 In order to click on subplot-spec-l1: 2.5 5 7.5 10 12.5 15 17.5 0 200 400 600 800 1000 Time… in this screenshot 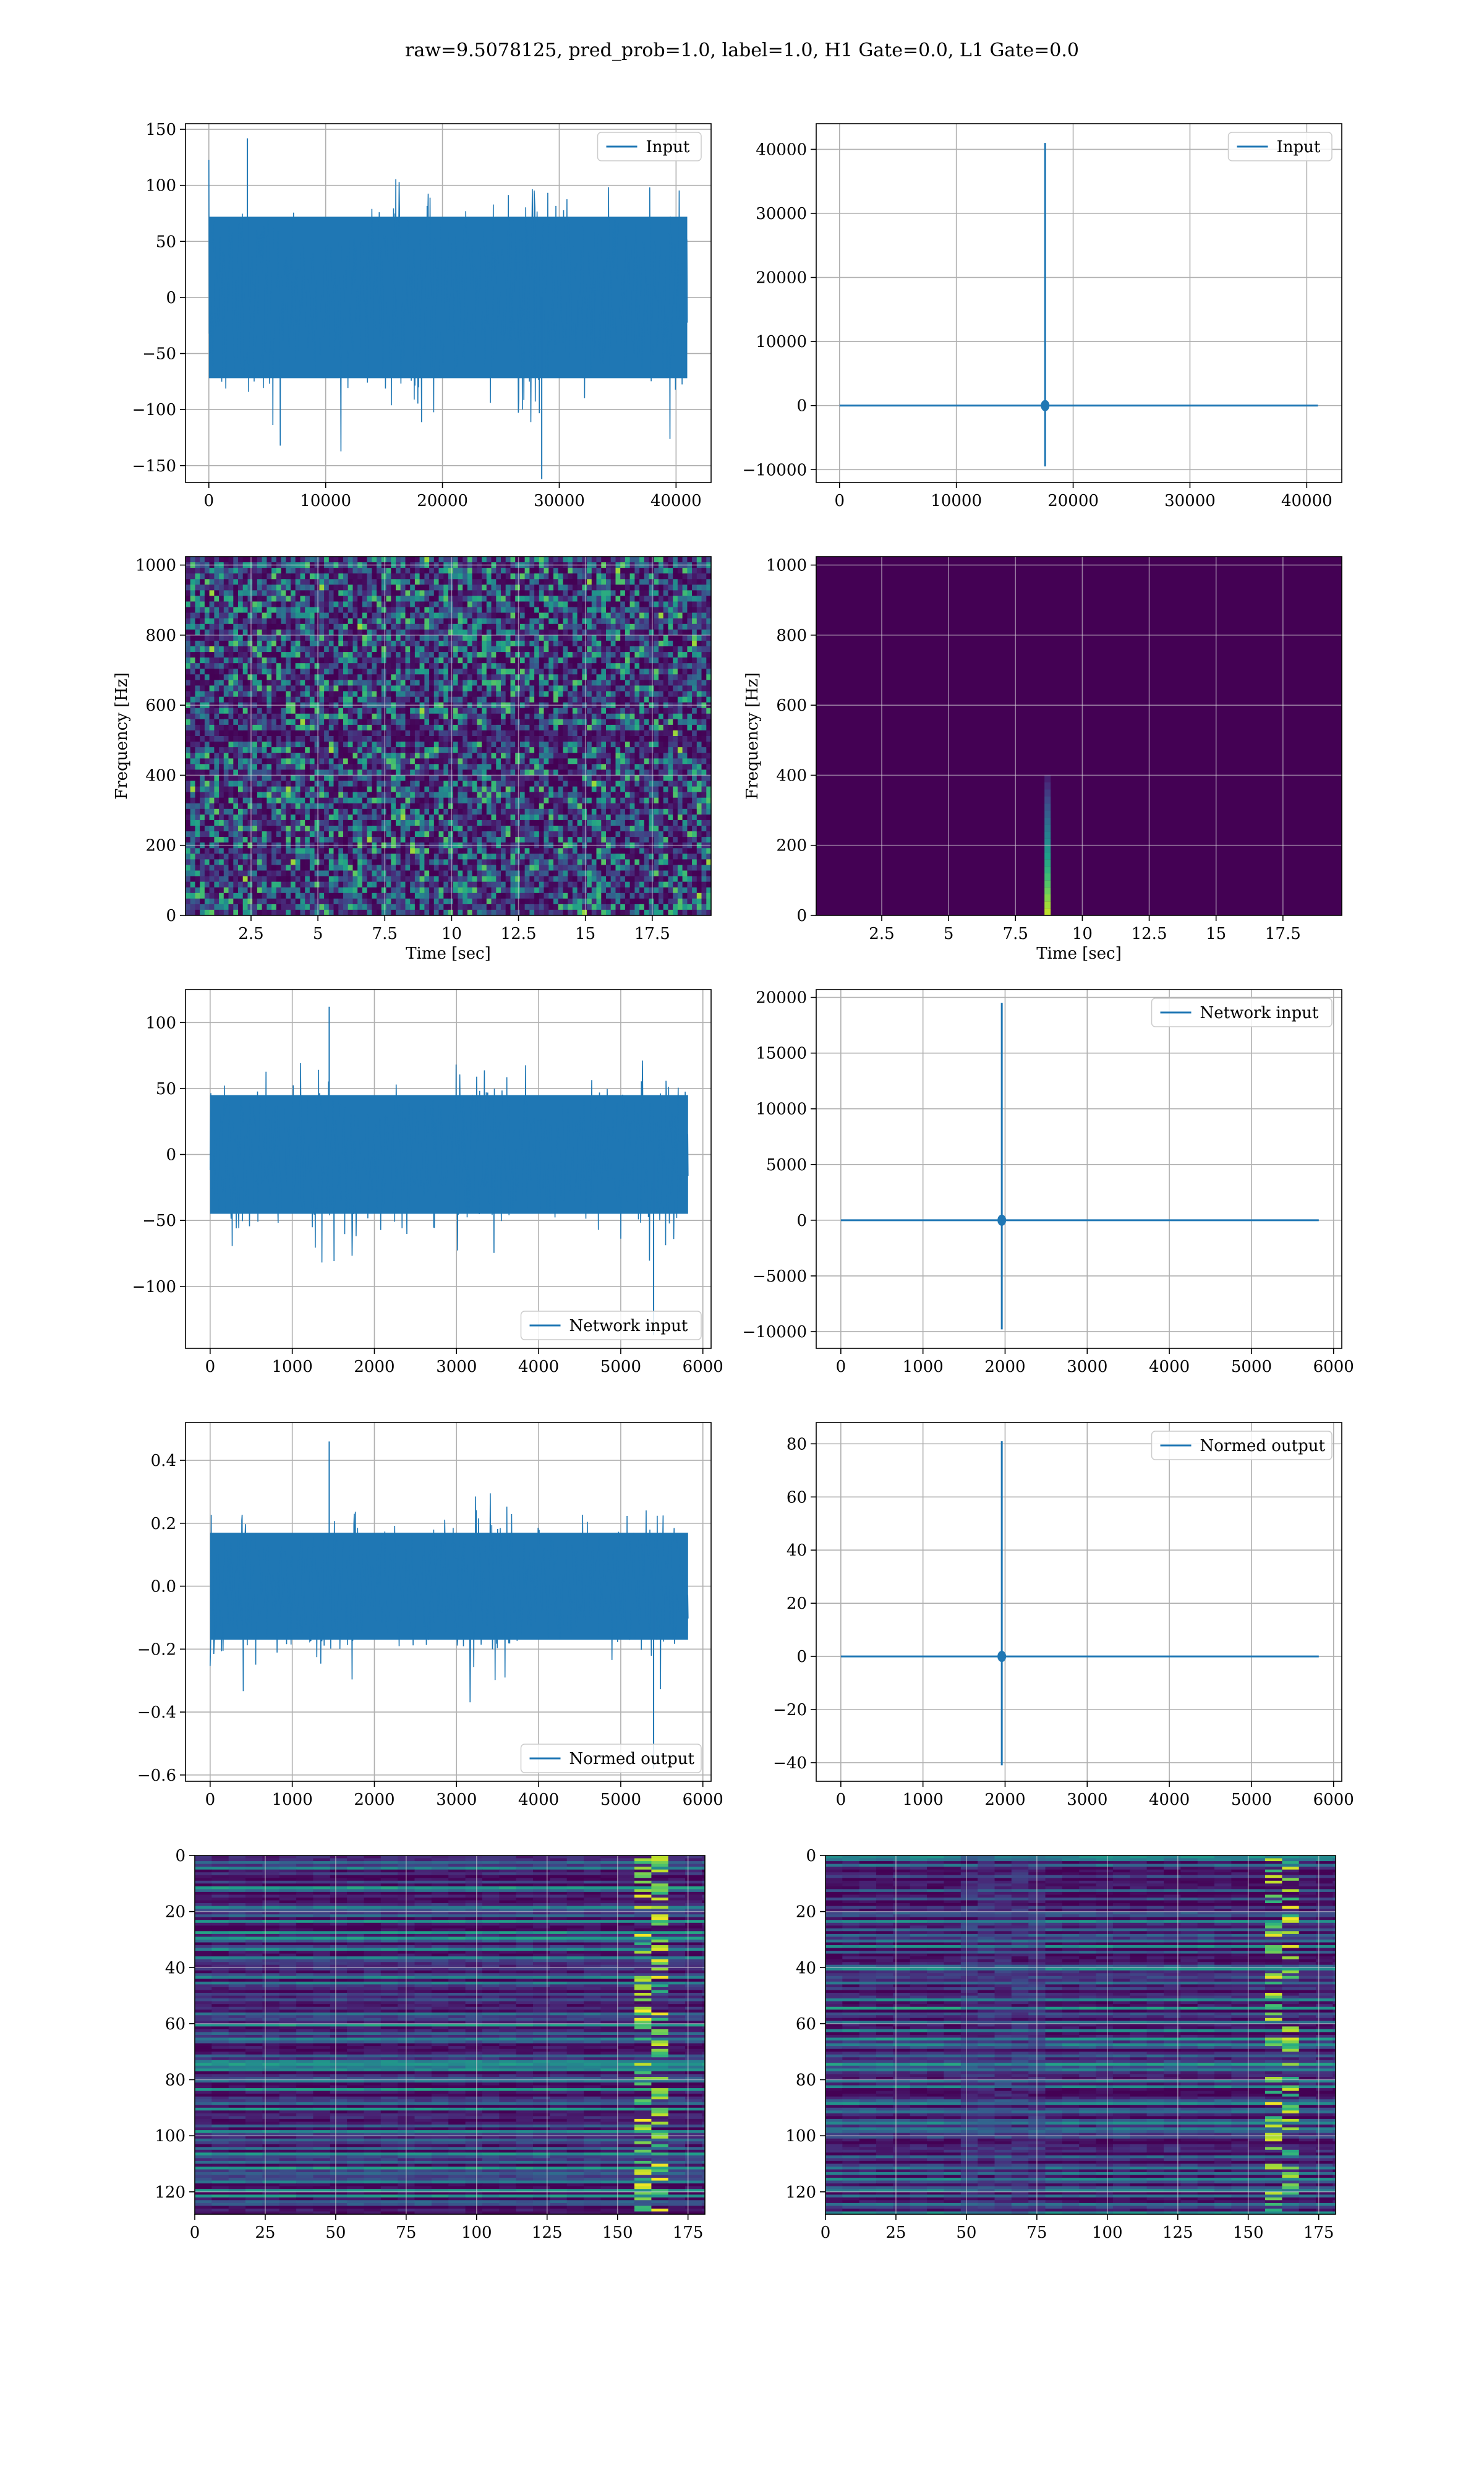, I will do `click(1042, 759)`.